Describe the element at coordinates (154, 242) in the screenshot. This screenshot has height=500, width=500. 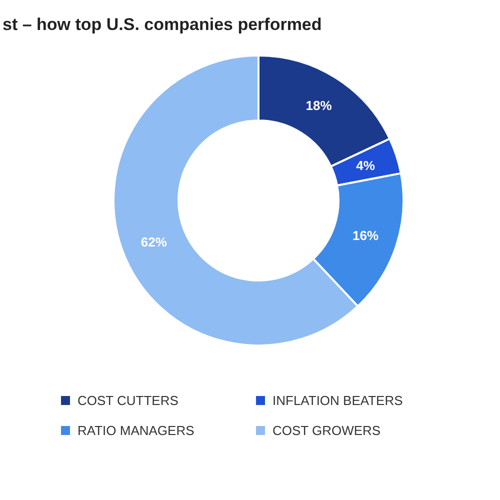
I see `data-label: 62%` at that location.